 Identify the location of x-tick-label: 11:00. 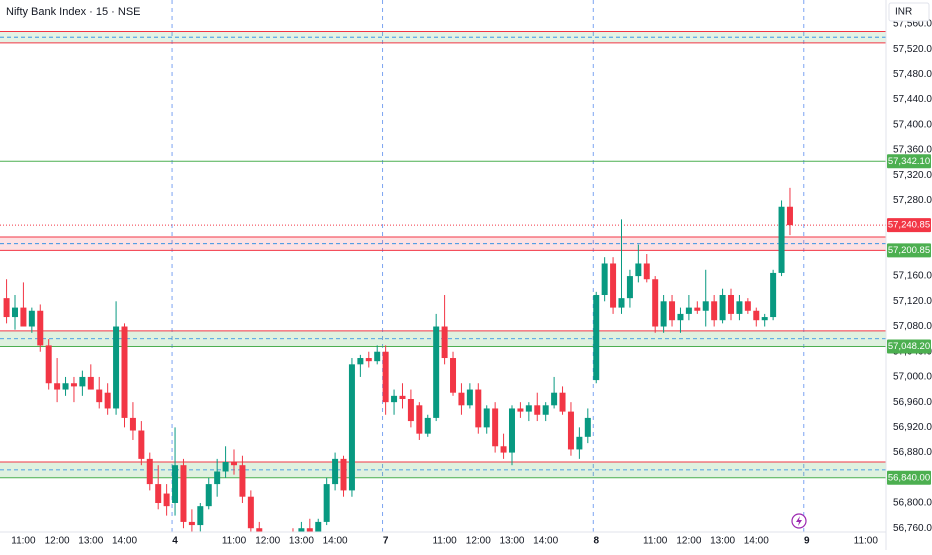
(234, 541).